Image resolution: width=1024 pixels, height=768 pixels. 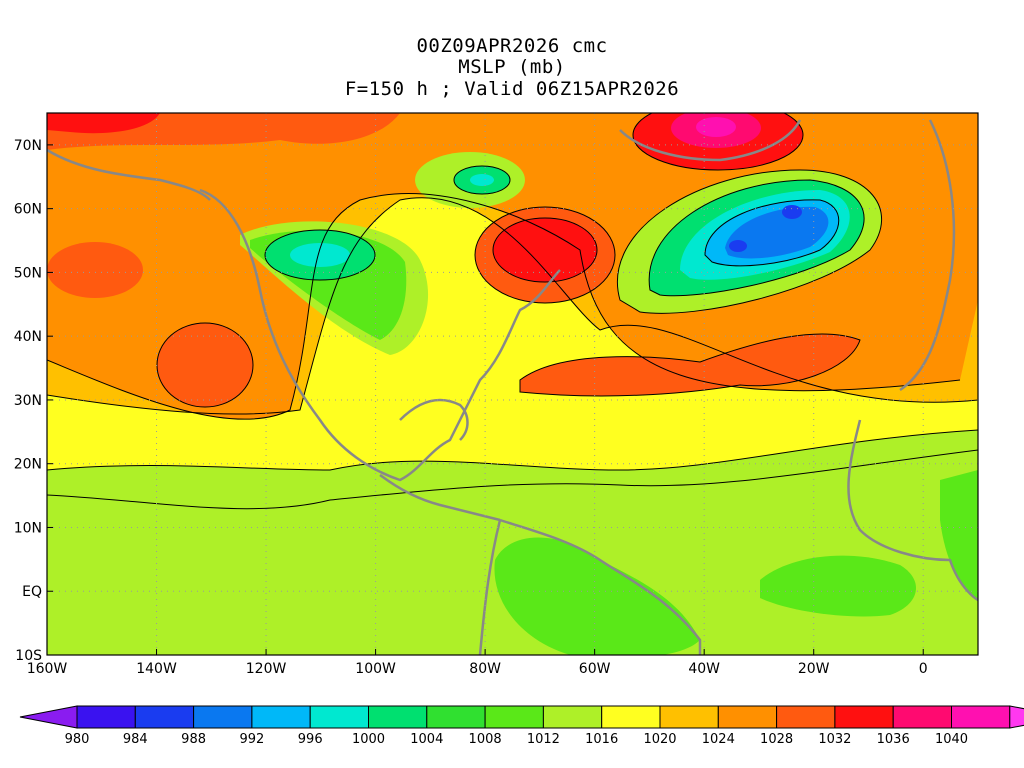 What do you see at coordinates (368, 739) in the screenshot?
I see `colorbar-label: 1000` at bounding box center [368, 739].